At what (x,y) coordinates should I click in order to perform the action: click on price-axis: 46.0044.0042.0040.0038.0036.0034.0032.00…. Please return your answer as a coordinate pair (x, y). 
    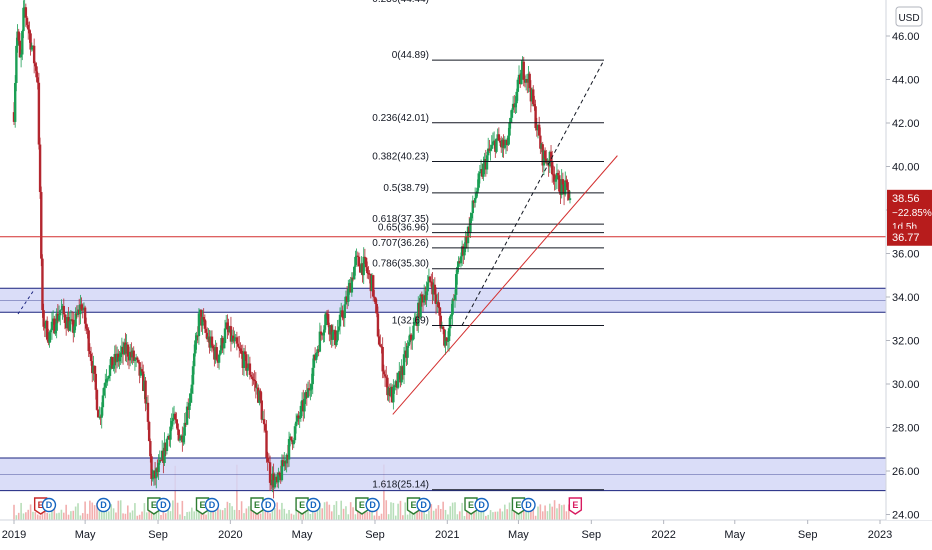
    Looking at the image, I should click on (908, 261).